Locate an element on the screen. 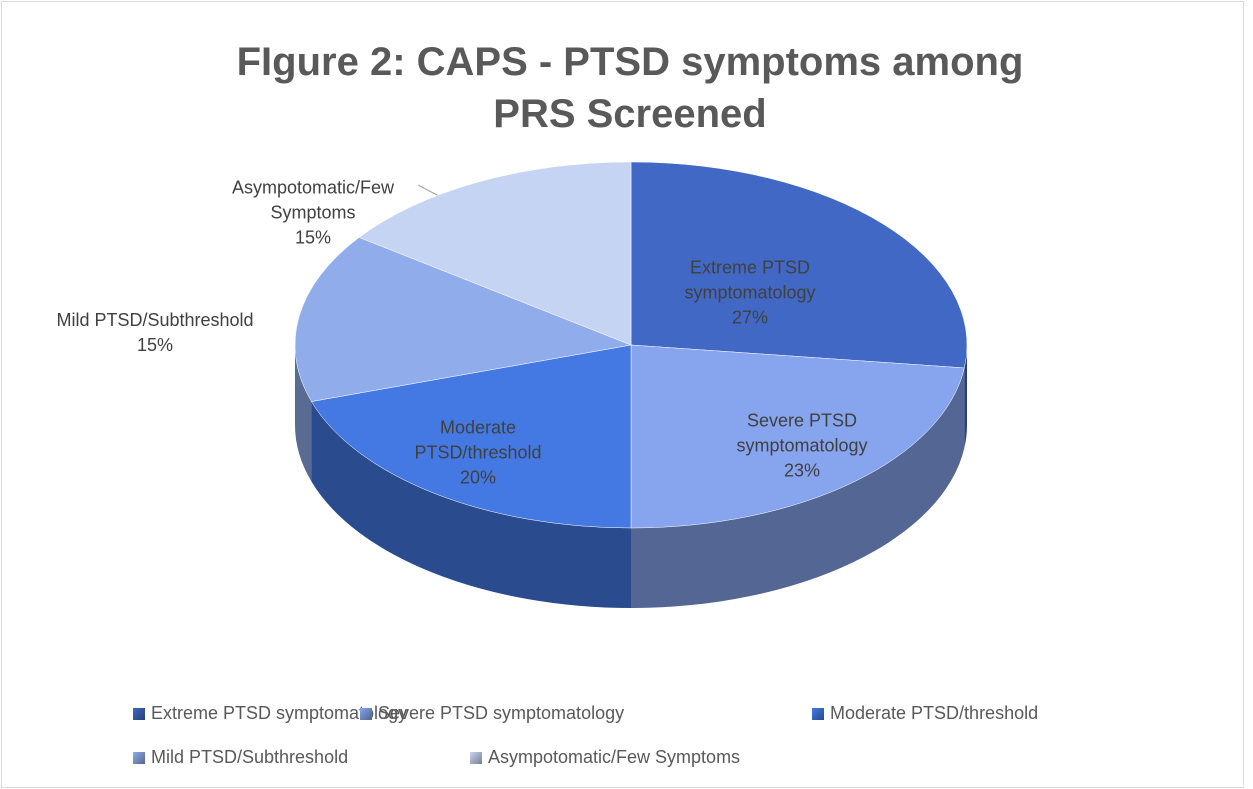 The image size is (1253, 789). legend-label: Extreme PTSD symptomatology is located at coordinates (279, 713).